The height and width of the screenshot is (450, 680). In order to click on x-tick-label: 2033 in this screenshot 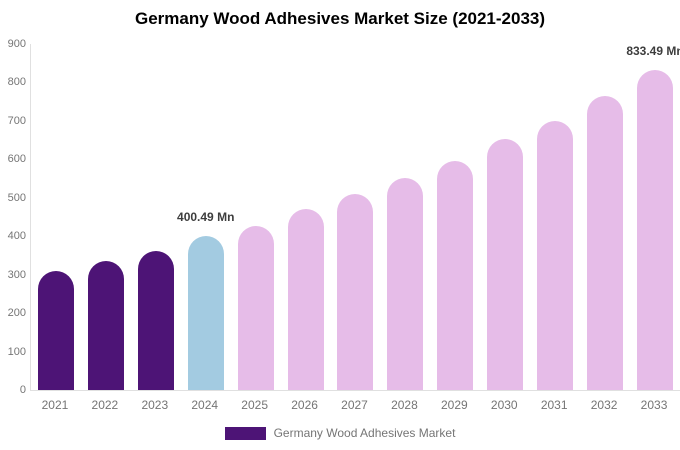, I will do `click(654, 405)`.